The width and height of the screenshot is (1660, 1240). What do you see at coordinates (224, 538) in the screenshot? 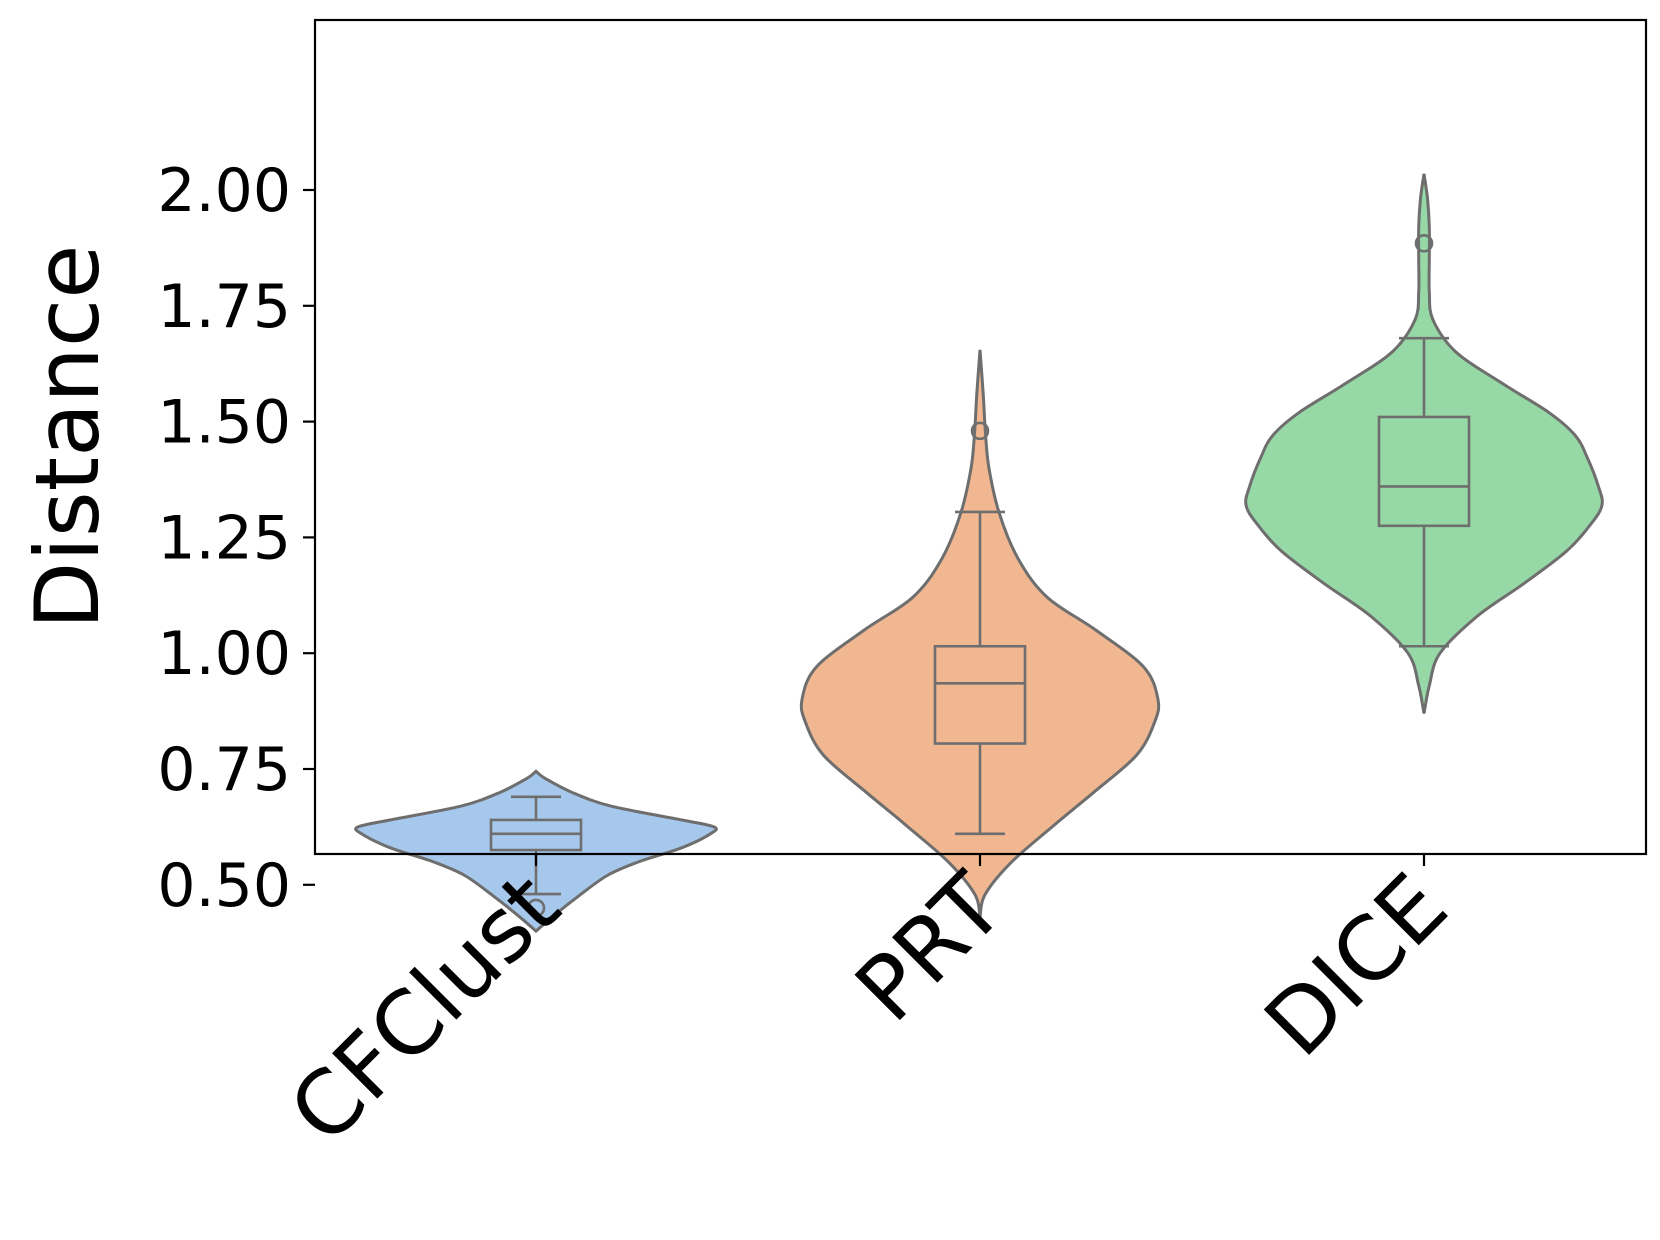
I see `y-tick-label: 1.25` at bounding box center [224, 538].